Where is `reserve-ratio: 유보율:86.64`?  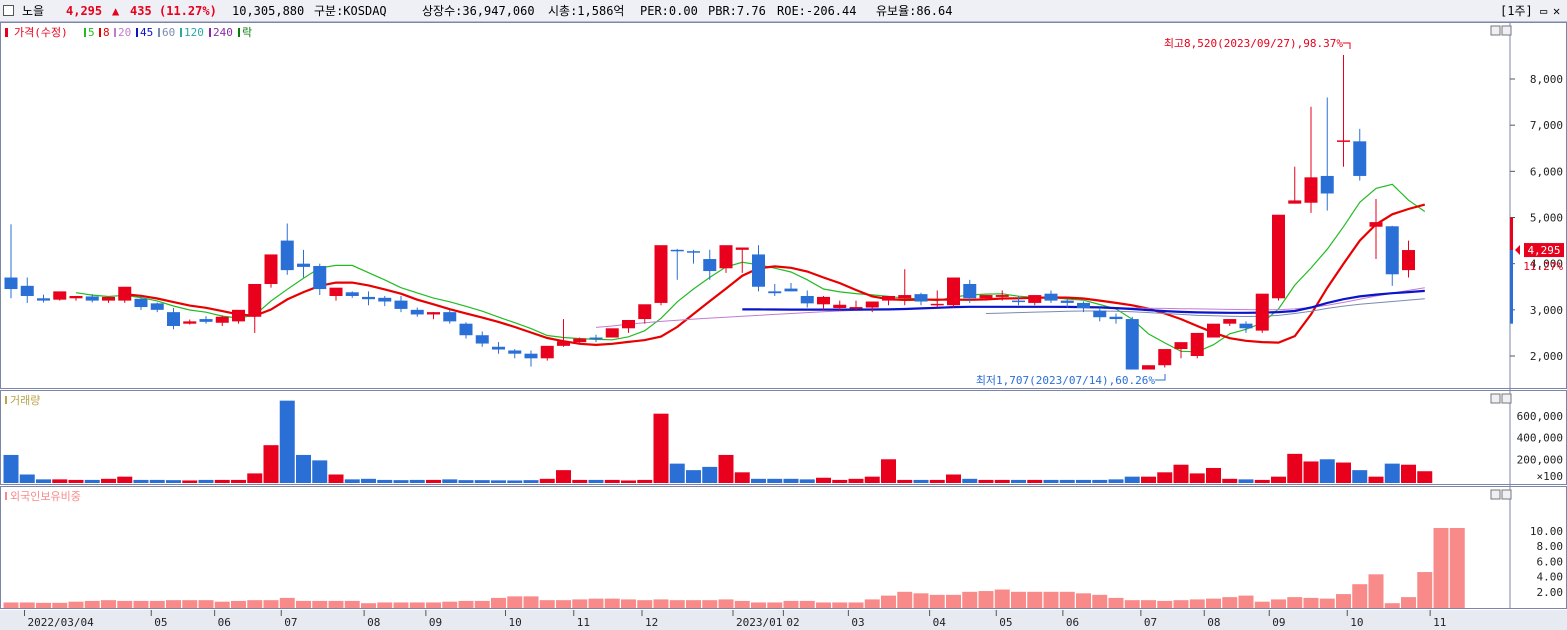
reserve-ratio: 유보율:86.64 is located at coordinates (914, 11).